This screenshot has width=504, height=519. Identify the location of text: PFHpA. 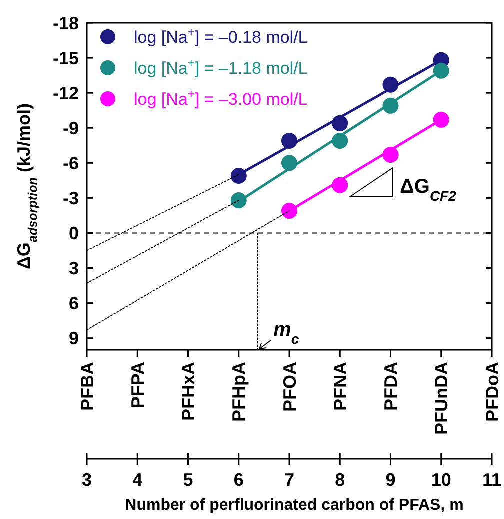
(239, 392).